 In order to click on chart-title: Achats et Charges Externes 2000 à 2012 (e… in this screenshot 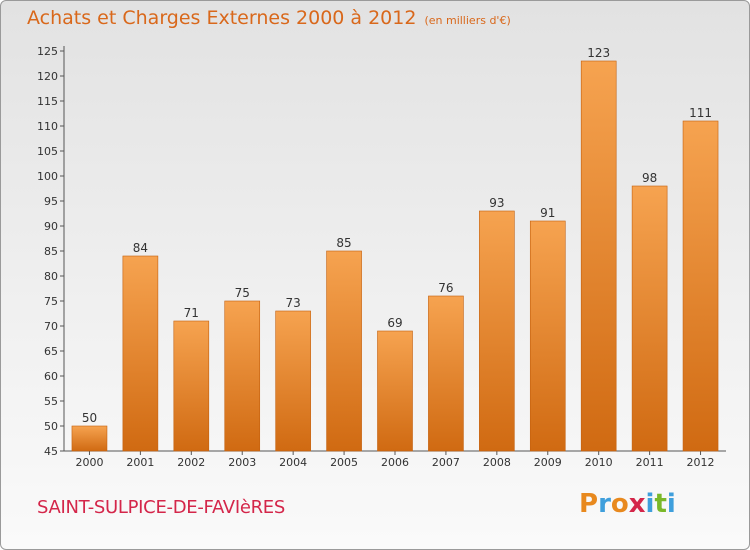, I will do `click(269, 18)`.